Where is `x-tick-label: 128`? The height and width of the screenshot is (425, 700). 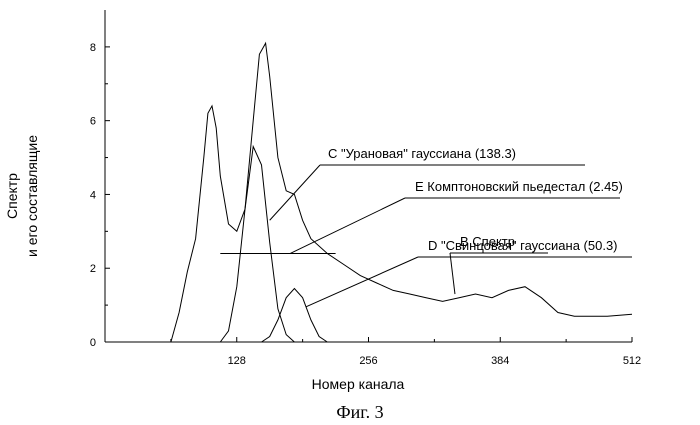 x-tick-label: 128 is located at coordinates (237, 361).